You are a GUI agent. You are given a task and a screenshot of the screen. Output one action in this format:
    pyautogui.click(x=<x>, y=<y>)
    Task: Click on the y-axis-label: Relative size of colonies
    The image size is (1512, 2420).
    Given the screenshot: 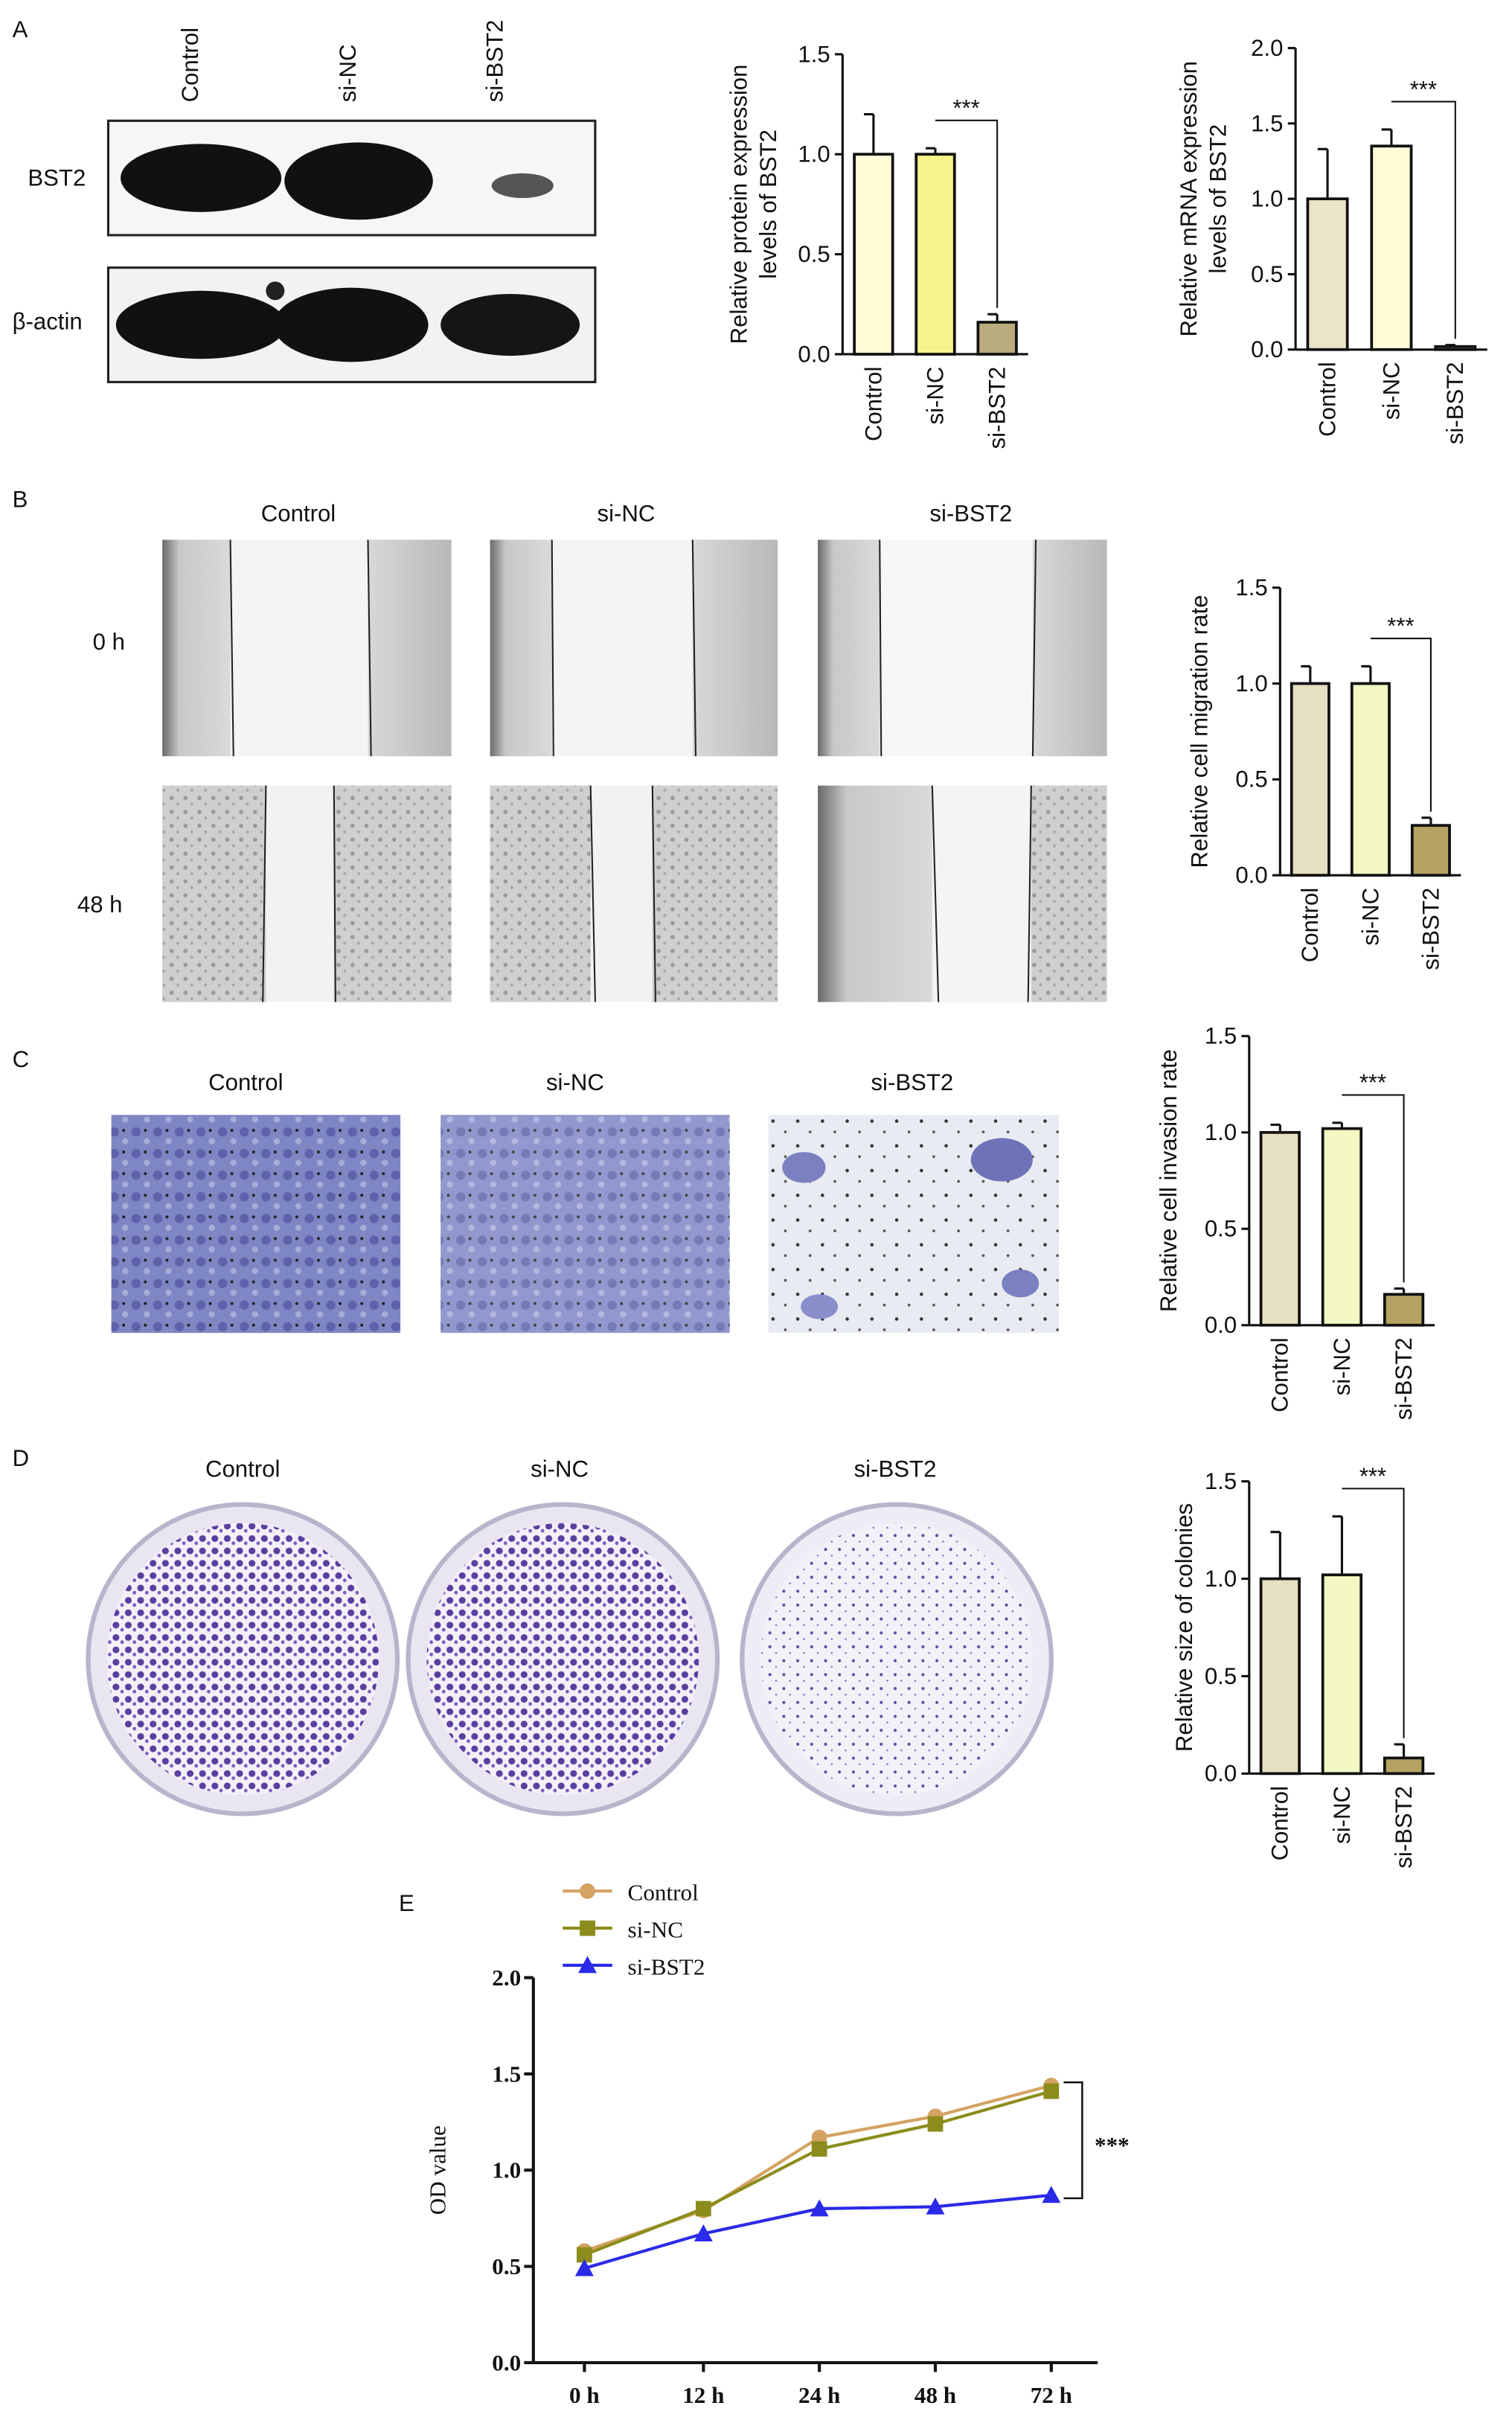 What is the action you would take?
    pyautogui.click(x=1184, y=1628)
    